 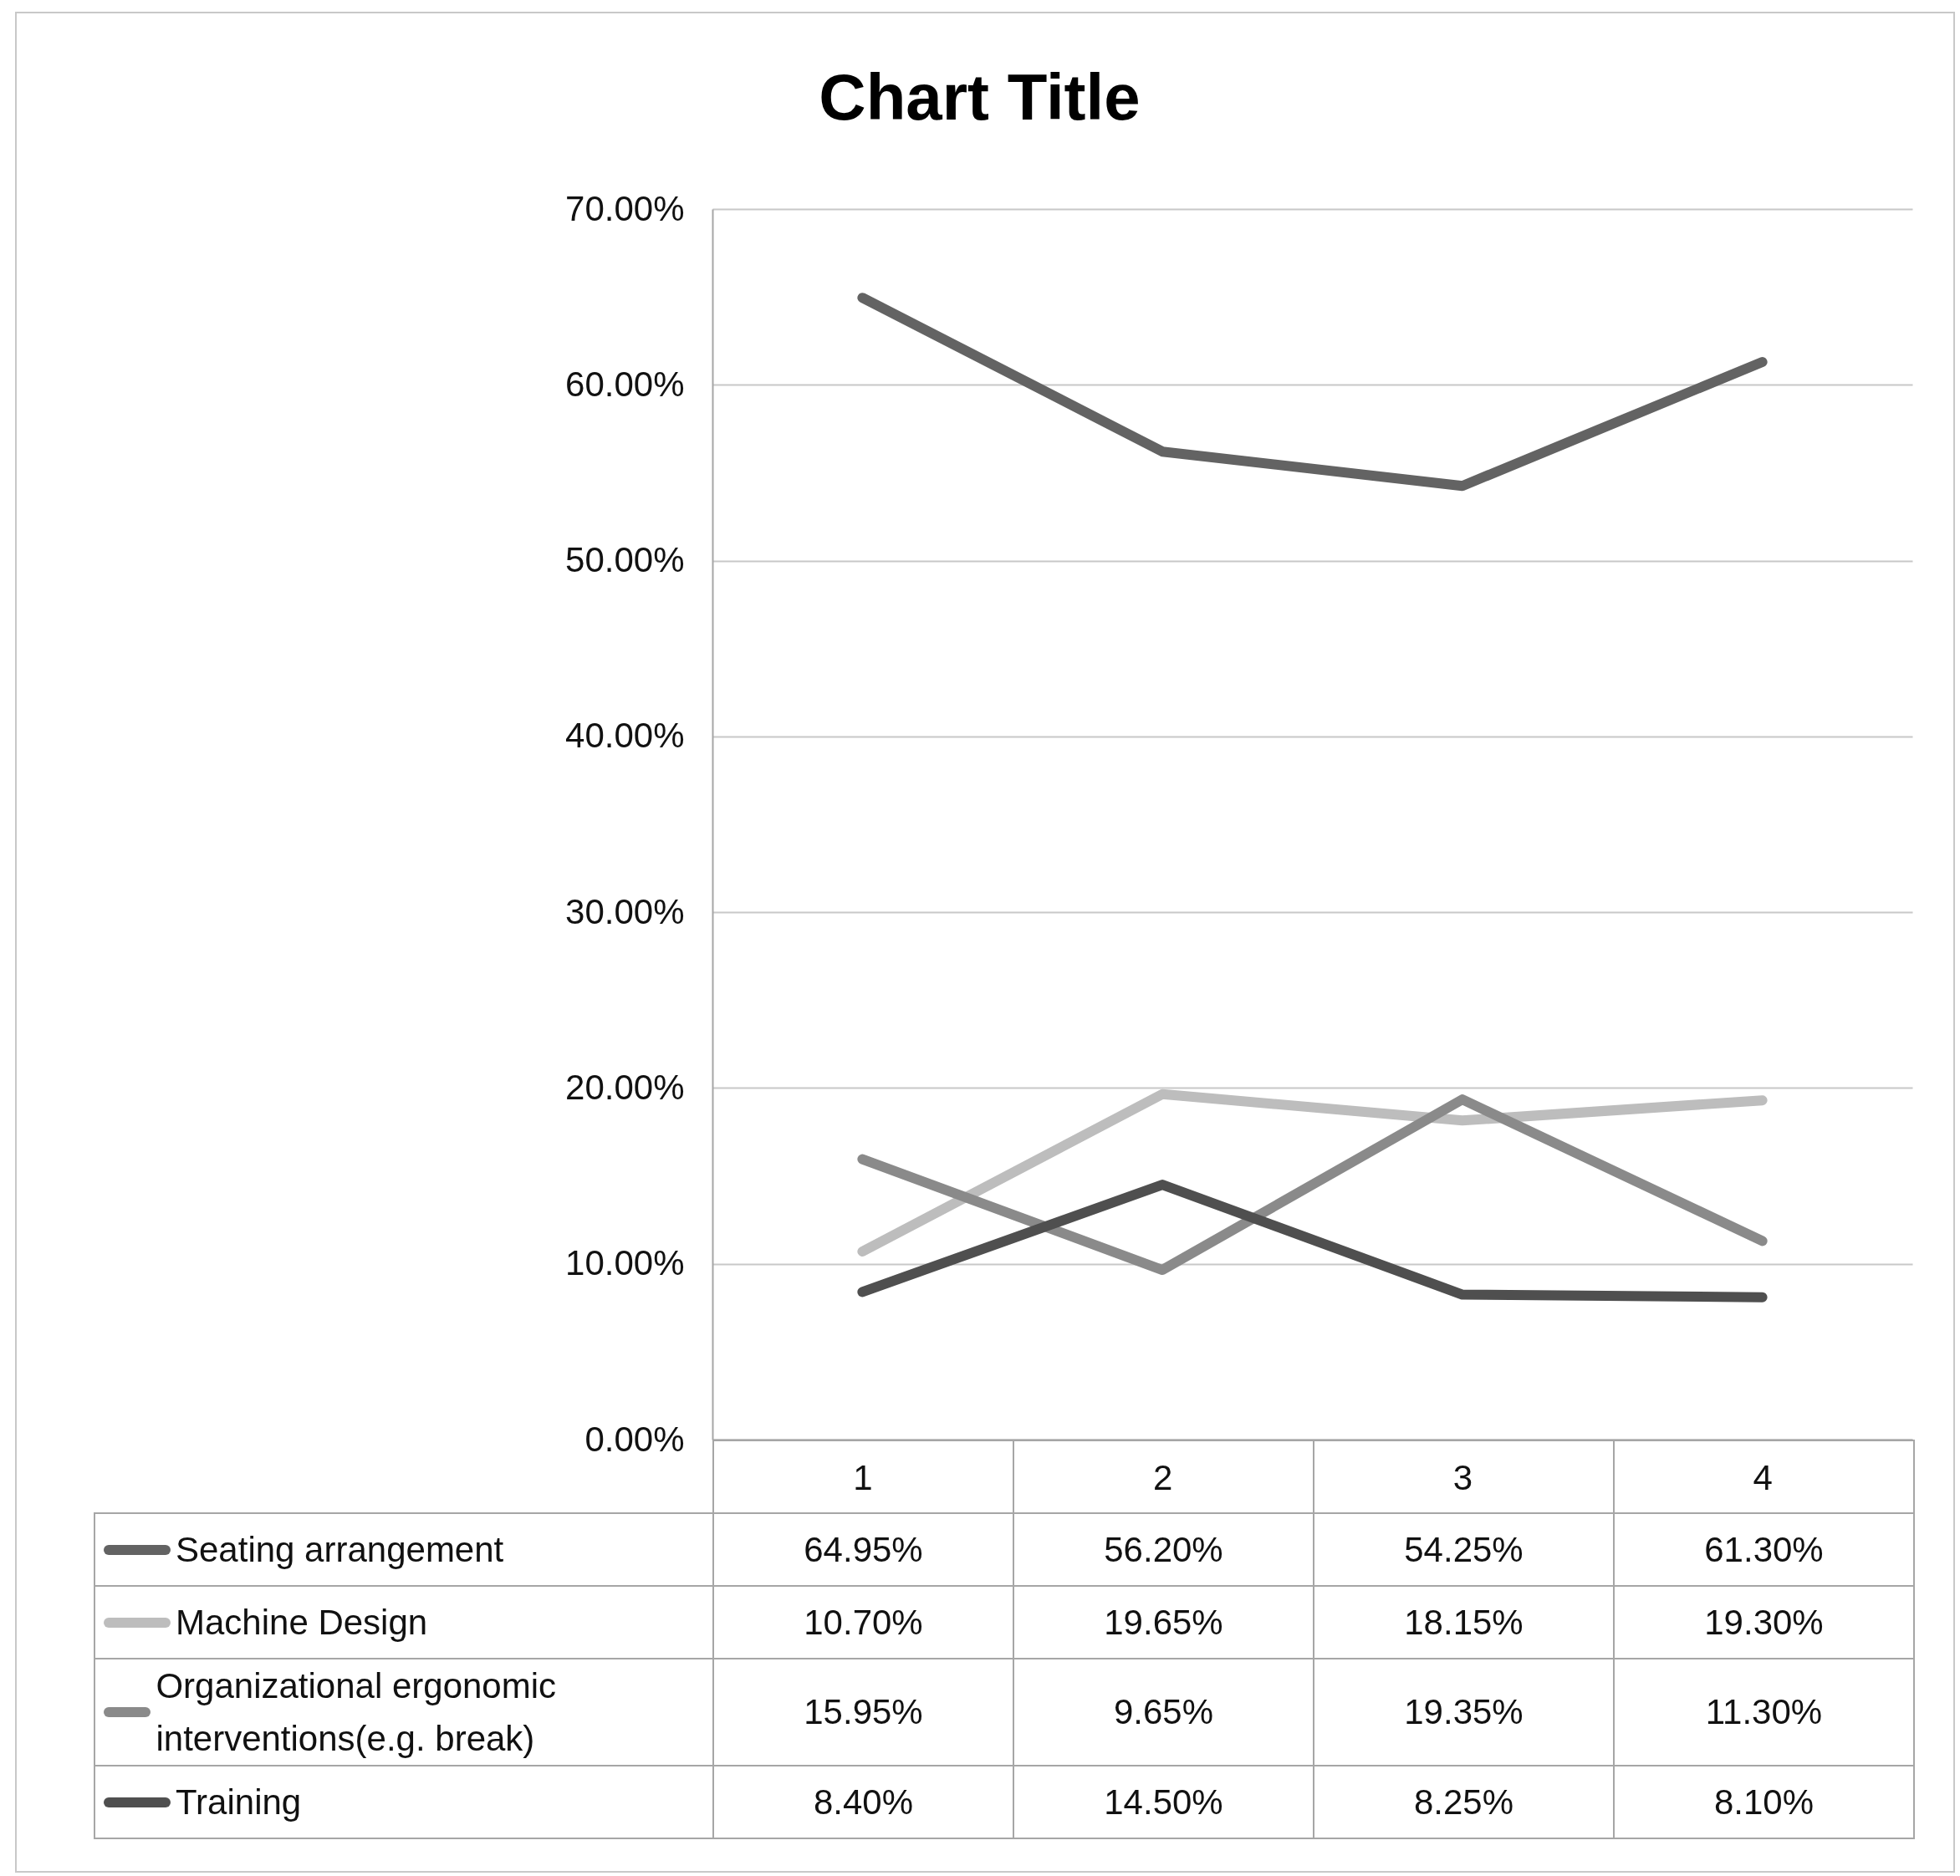 I want to click on data-label: 14.50%, so click(x=1163, y=1802).